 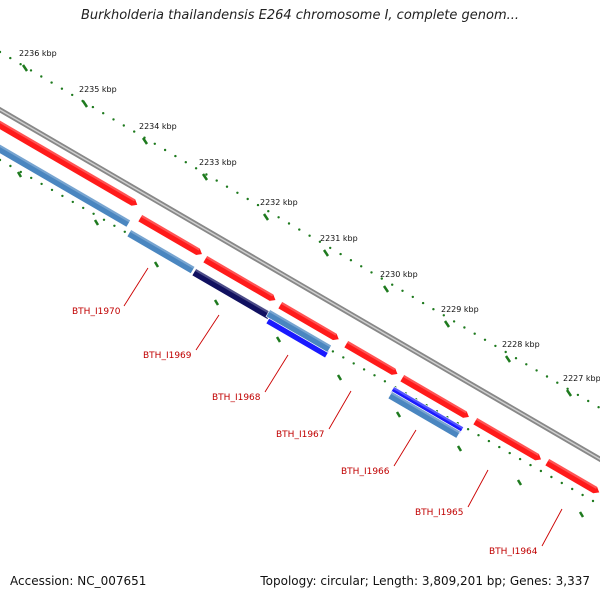 I want to click on gene-label: BTH_I1970, so click(x=96, y=312).